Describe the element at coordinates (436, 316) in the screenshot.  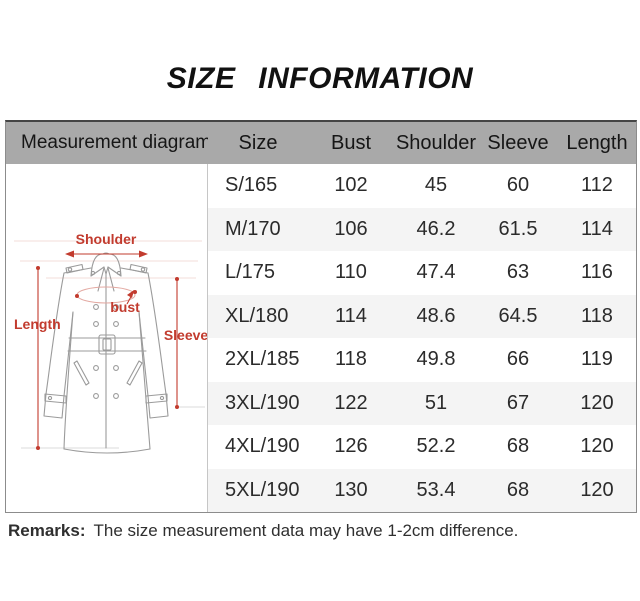
I see `shoulder-cell: 48.6` at that location.